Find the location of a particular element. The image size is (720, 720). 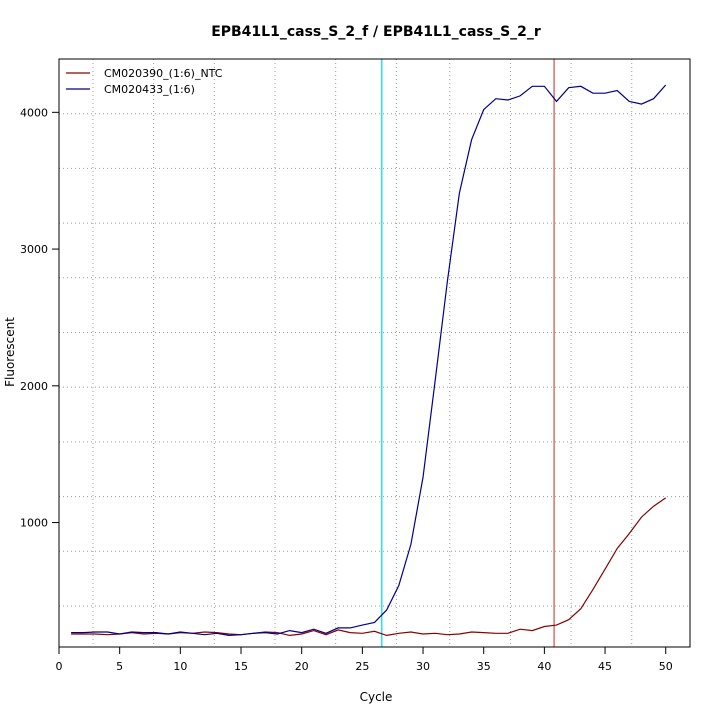

legend: CM020390_(1:6)_NTC CM020433_(1:6) is located at coordinates (144, 81).